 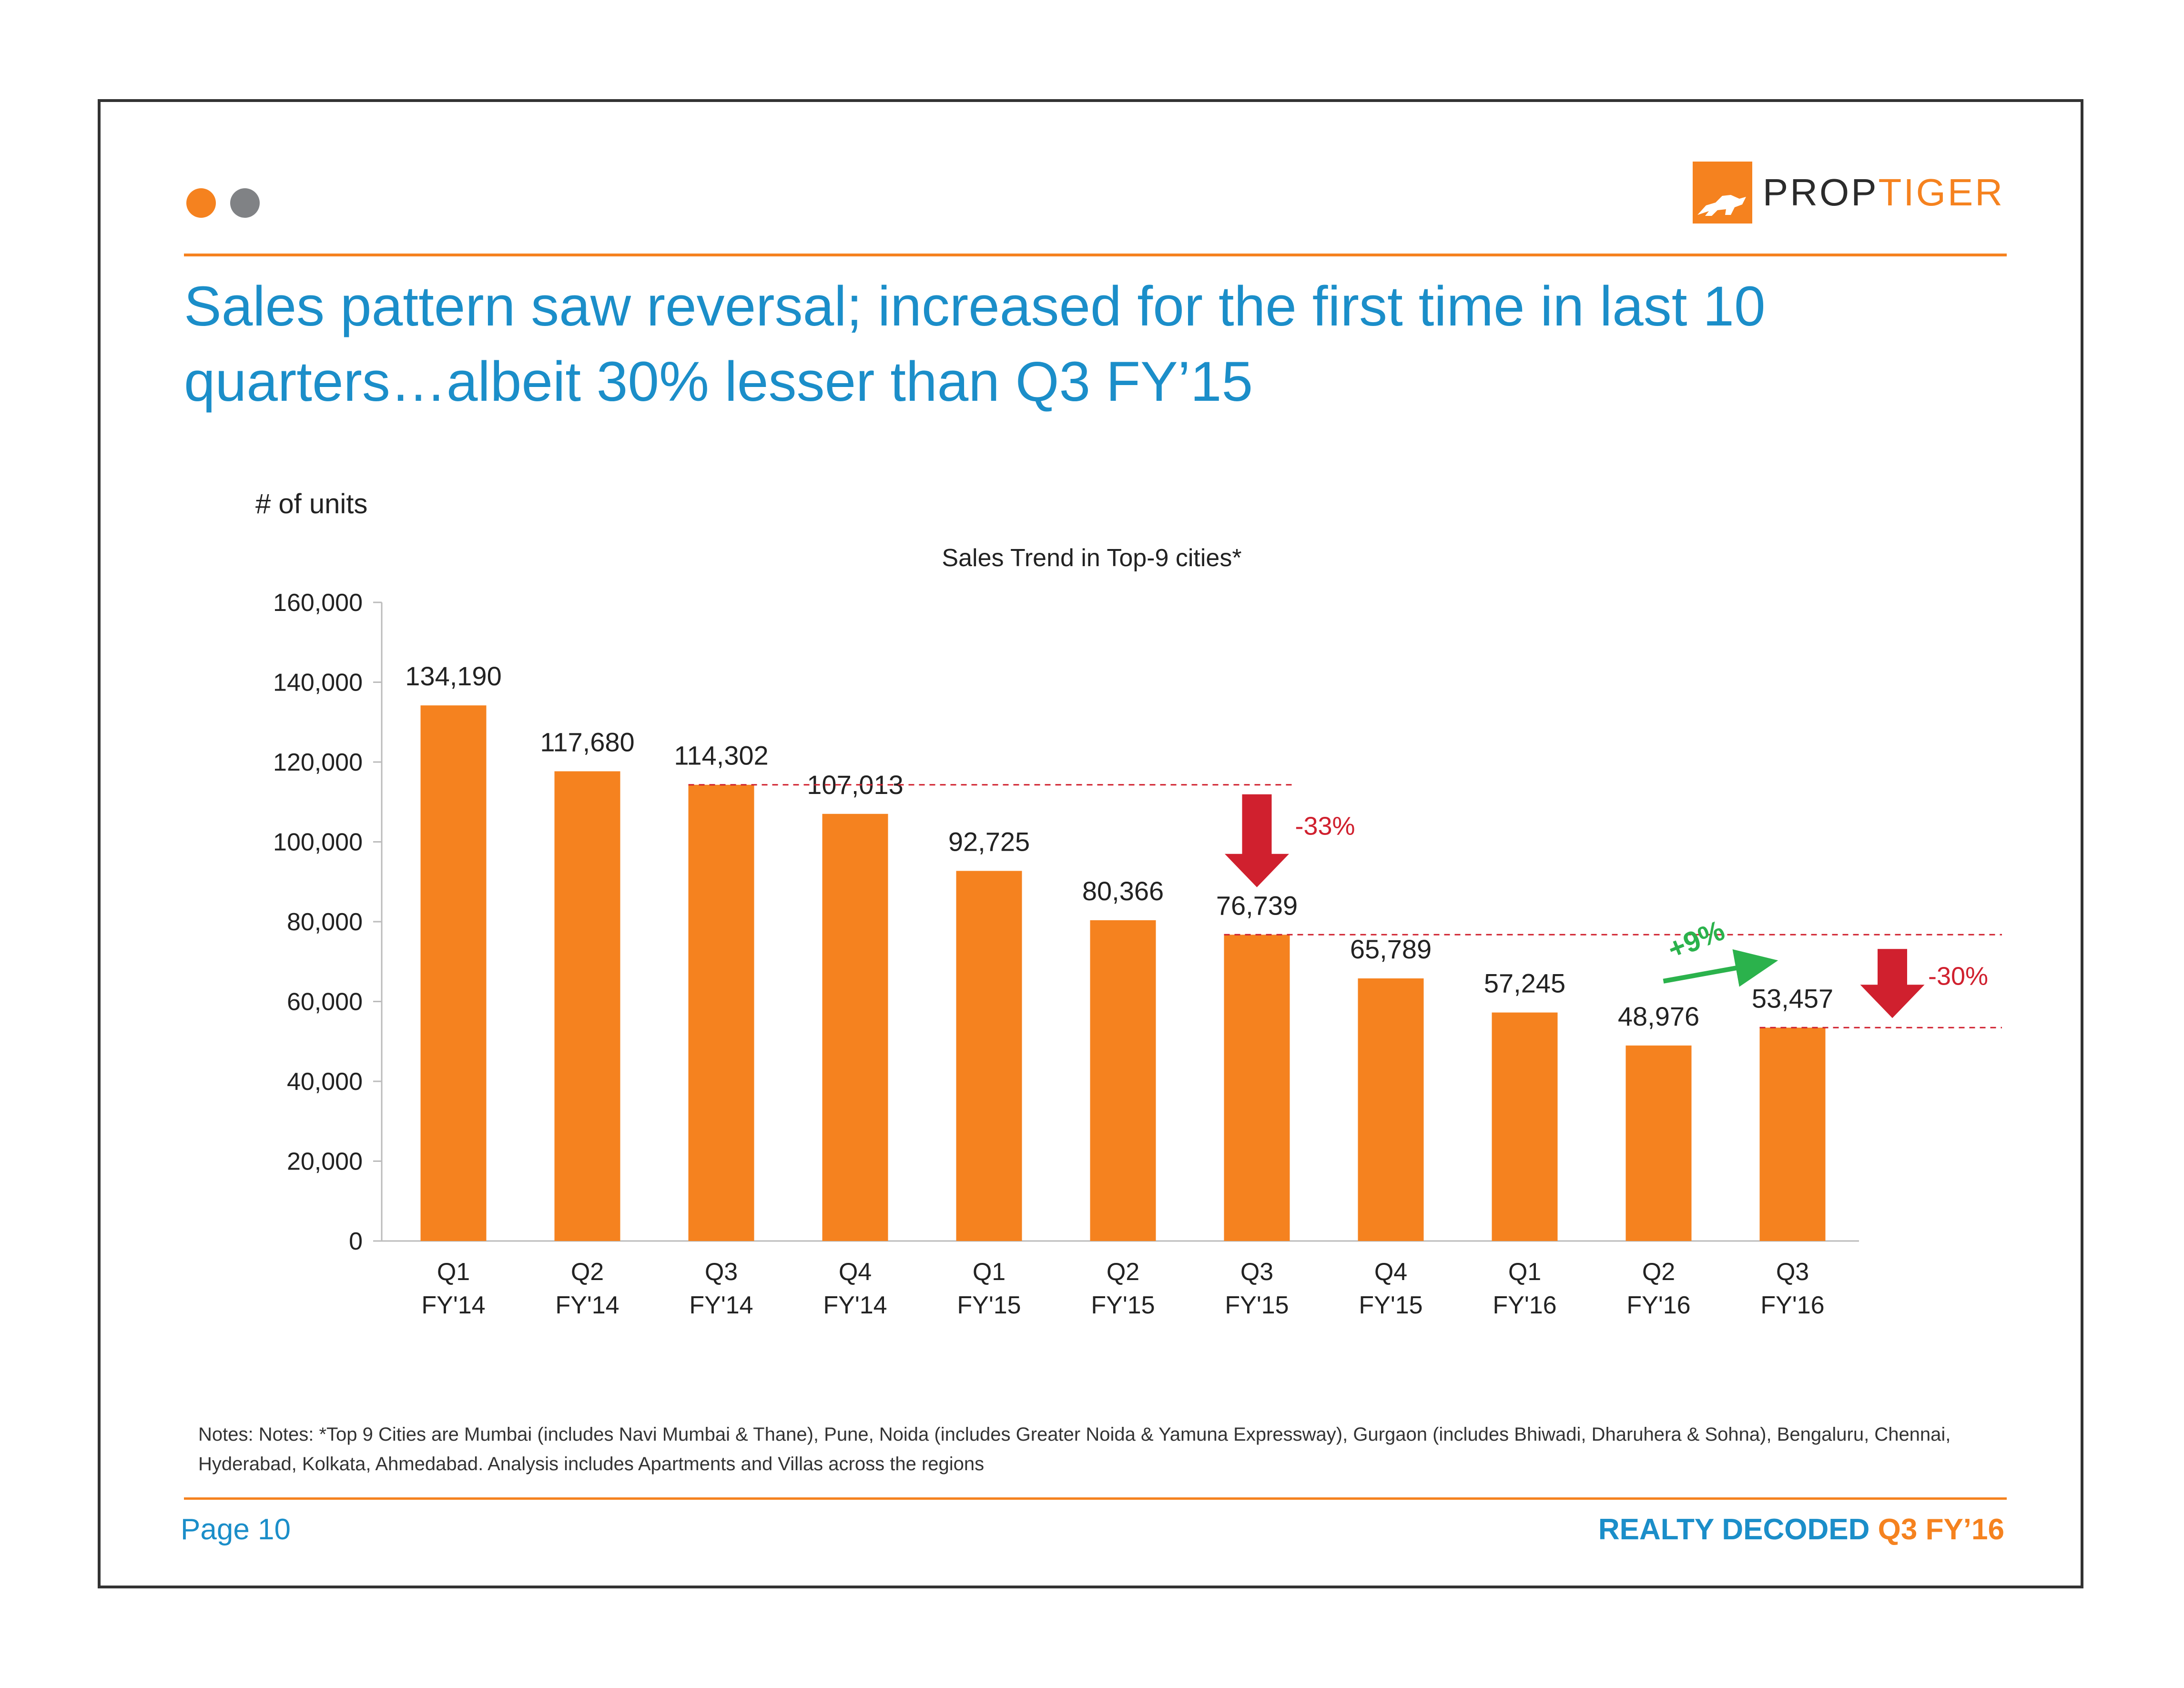 I want to click on grey-dot-icon, so click(x=245, y=203).